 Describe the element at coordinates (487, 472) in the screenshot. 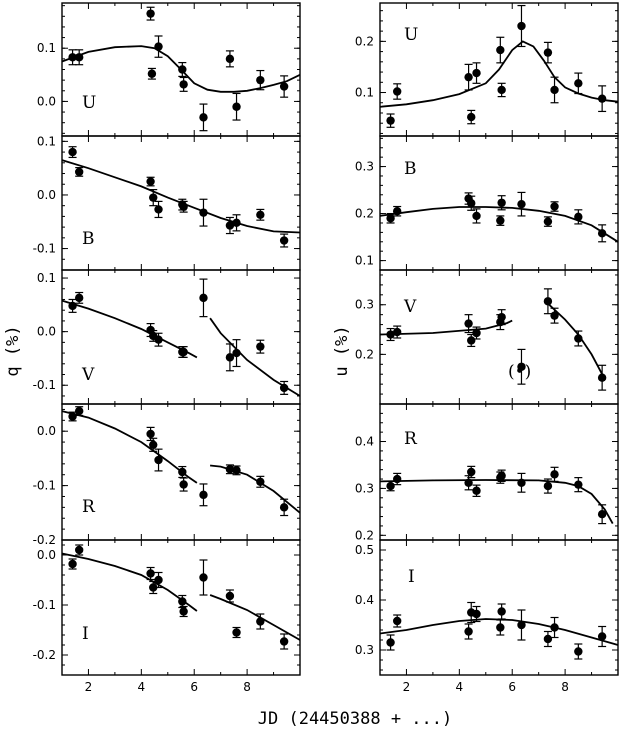

I see `panel-u-r: 0.2 0.3 0.4 R` at that location.